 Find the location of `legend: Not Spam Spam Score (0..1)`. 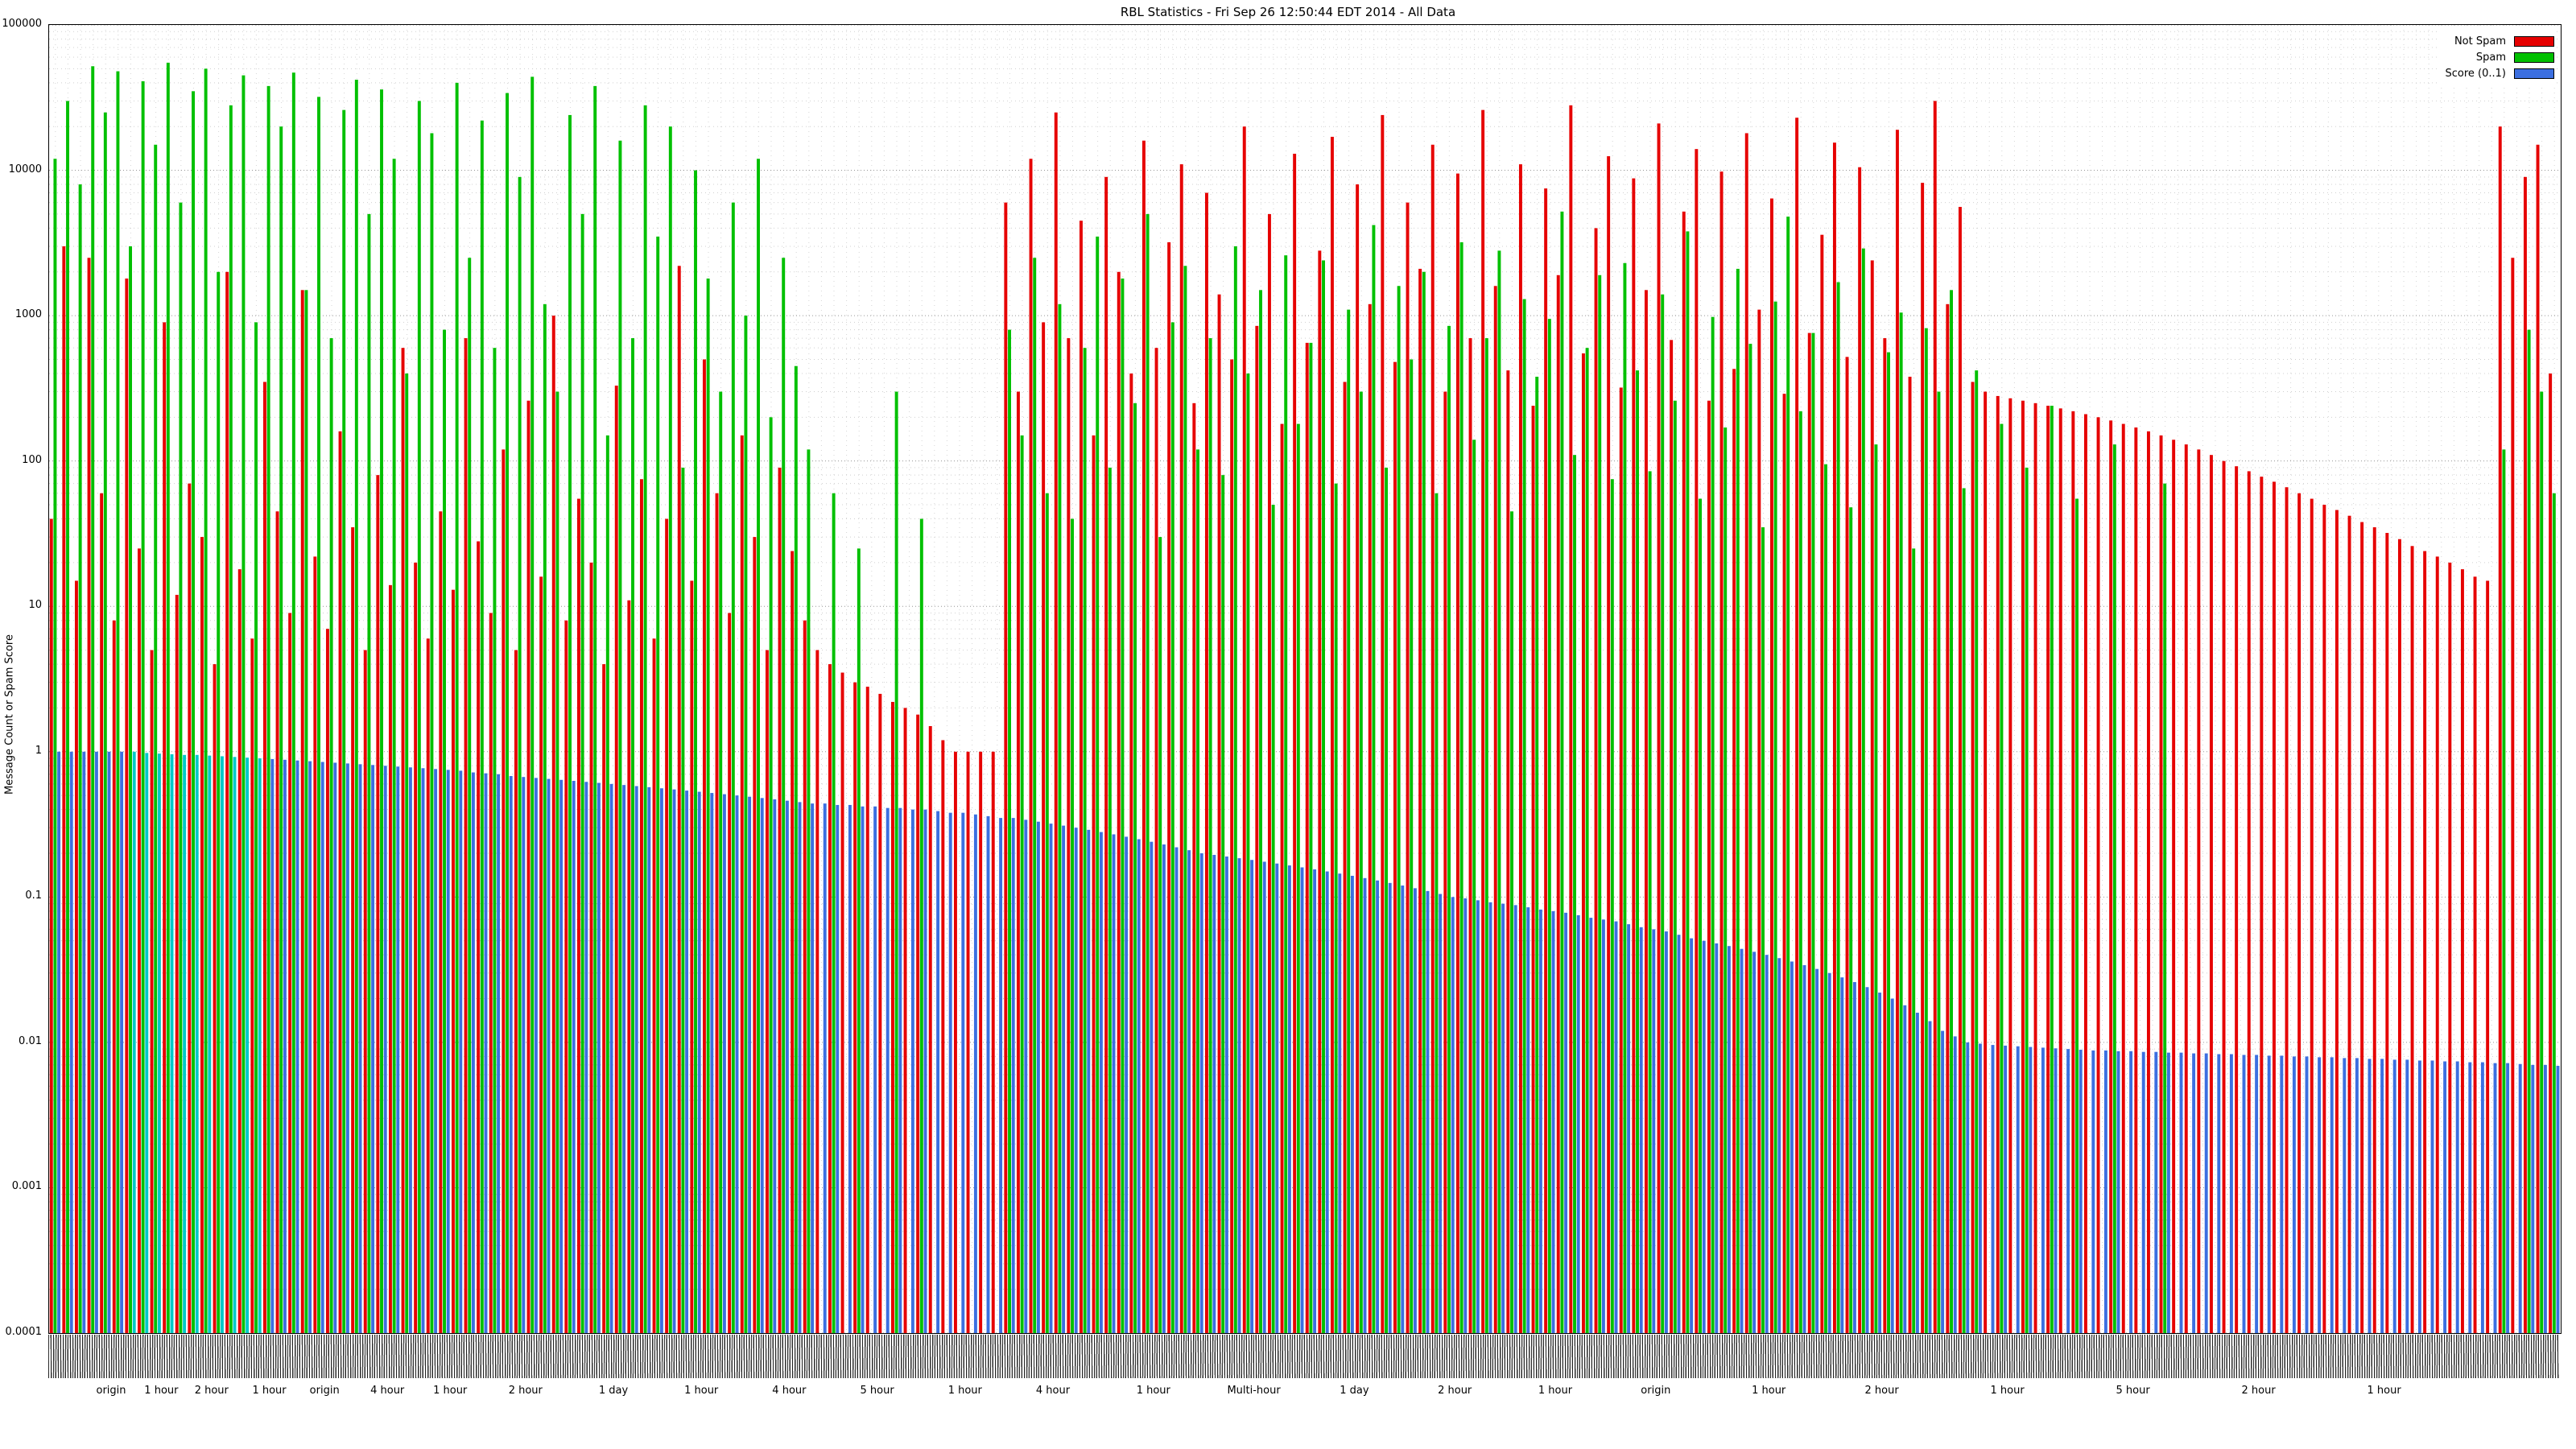

legend: Not Spam Spam Score (0..1) is located at coordinates (2496, 57).